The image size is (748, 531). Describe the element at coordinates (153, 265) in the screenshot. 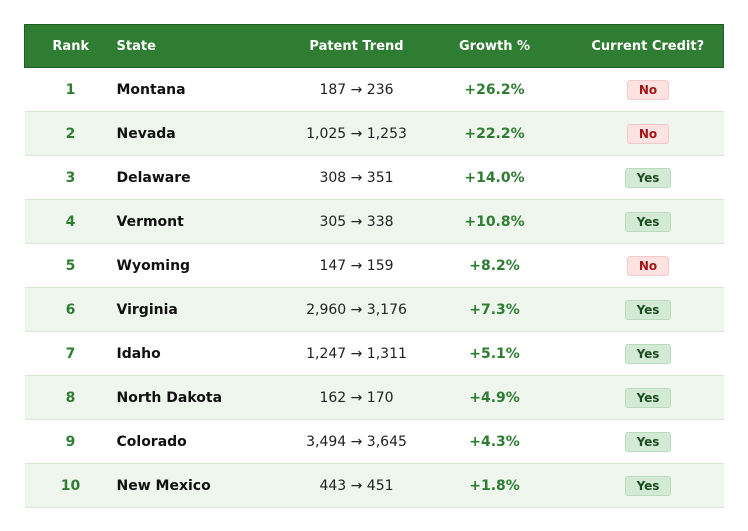

I see `state-cell: Wyoming` at that location.